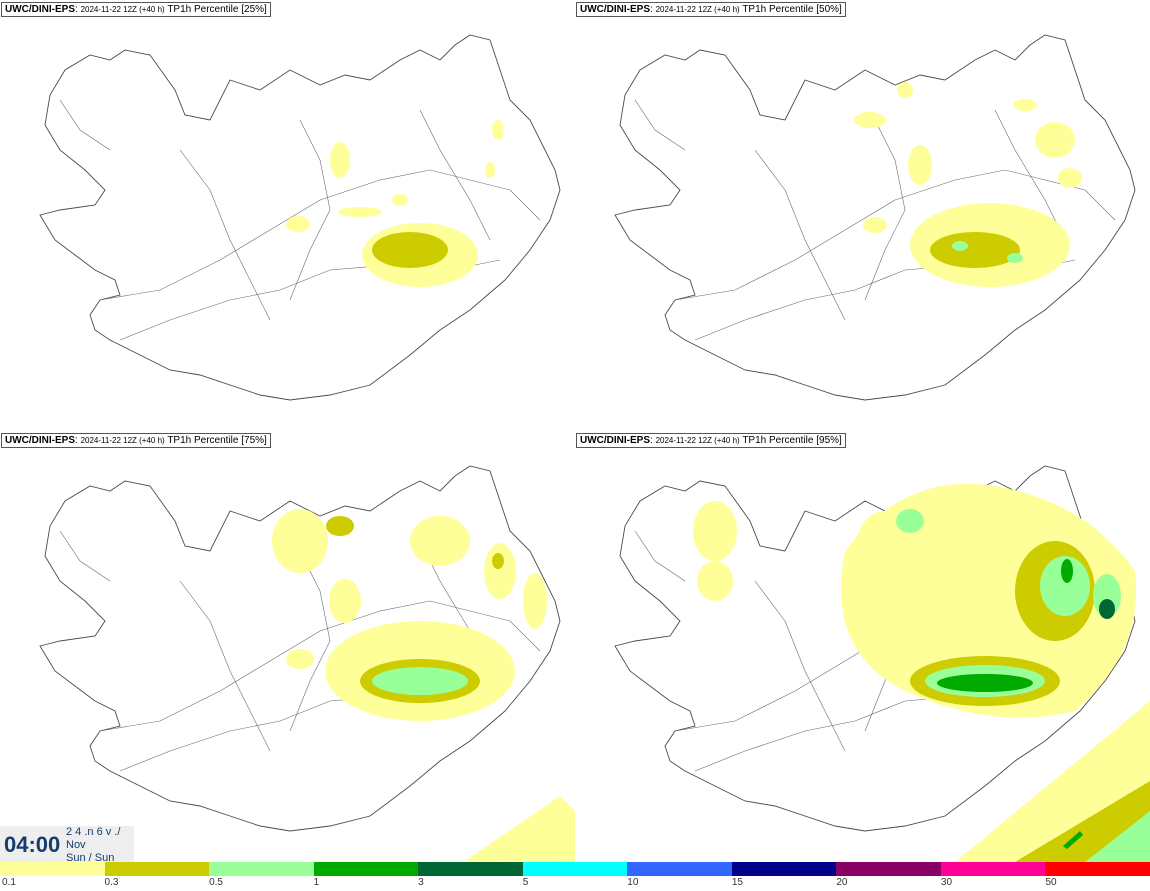  I want to click on legend-tick-label: 5, so click(525, 882).